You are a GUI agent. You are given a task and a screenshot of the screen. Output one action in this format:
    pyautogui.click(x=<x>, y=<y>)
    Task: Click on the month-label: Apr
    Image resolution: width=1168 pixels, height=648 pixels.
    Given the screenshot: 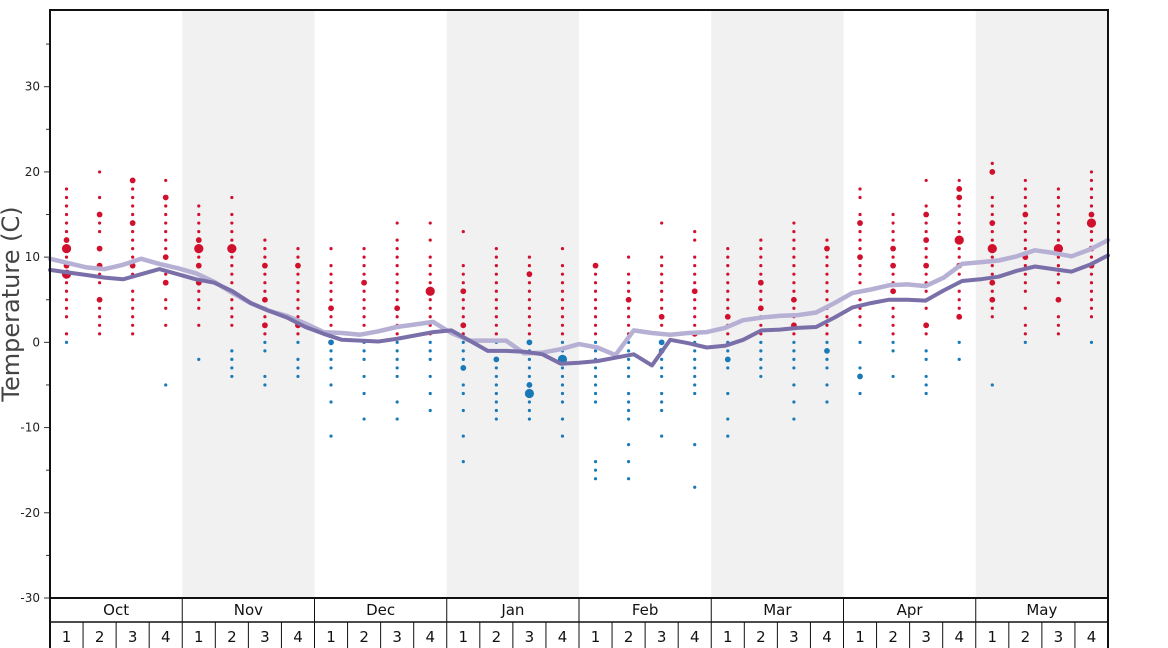 What is the action you would take?
    pyautogui.click(x=910, y=610)
    